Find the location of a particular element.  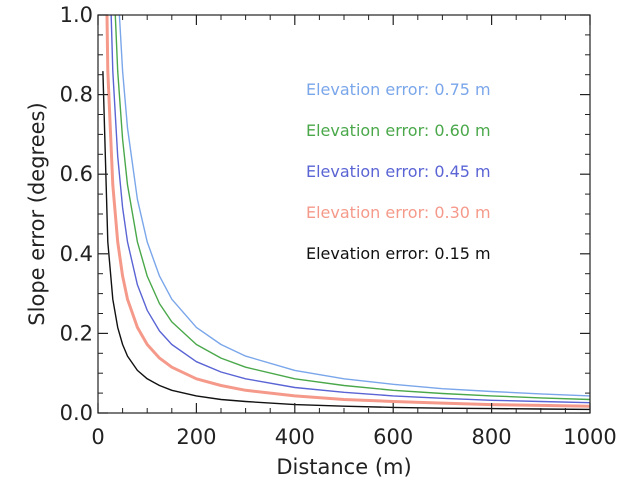

y-tick-label: 0.8 is located at coordinates (76, 95).